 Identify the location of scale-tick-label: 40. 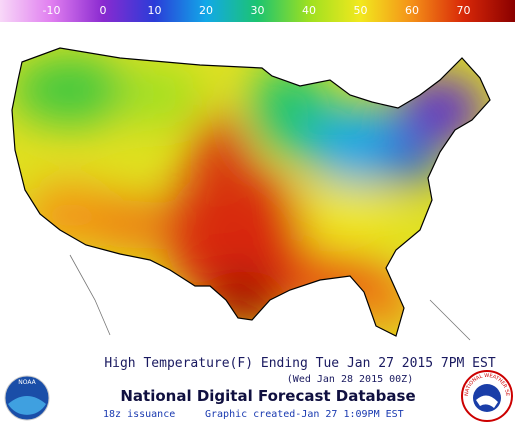
(309, 10).